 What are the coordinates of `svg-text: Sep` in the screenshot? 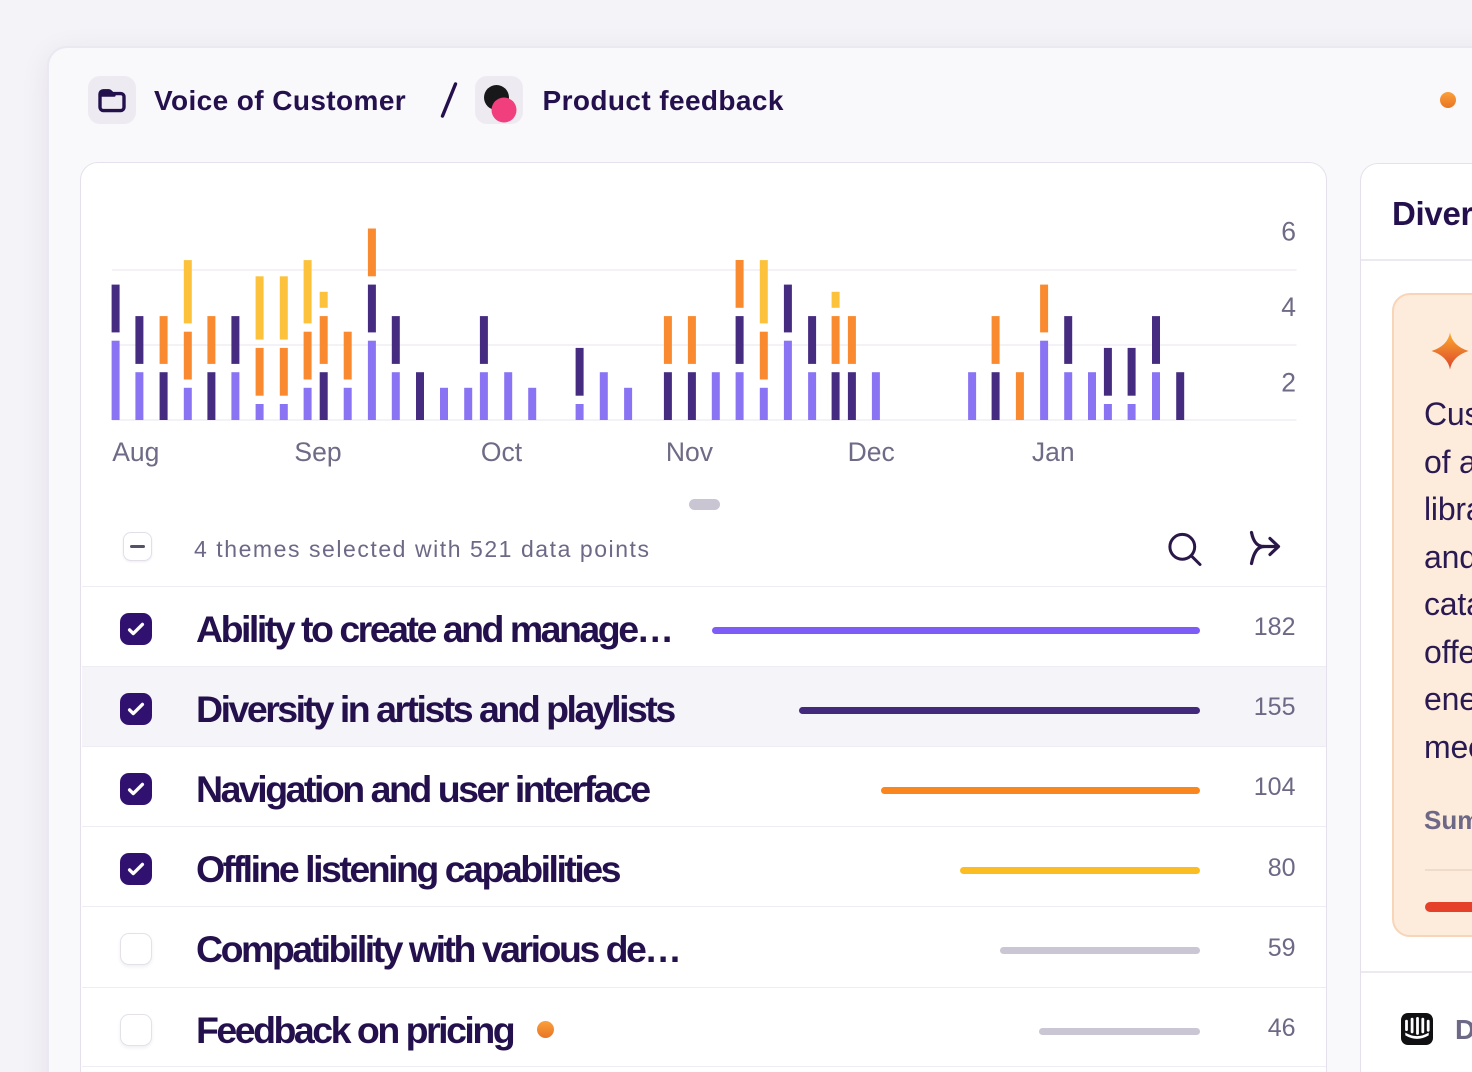 It's located at (317, 452).